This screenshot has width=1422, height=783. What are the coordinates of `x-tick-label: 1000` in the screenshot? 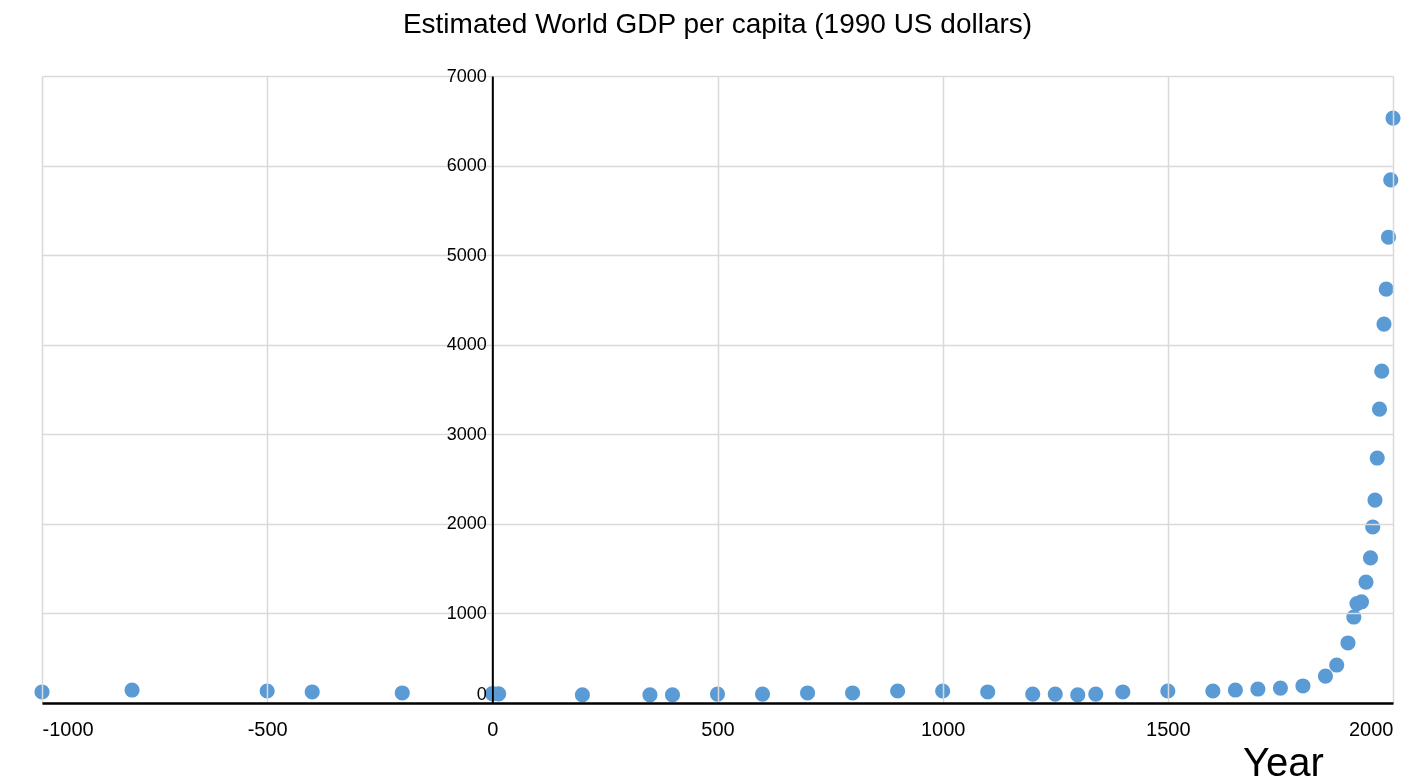 It's located at (943, 728).